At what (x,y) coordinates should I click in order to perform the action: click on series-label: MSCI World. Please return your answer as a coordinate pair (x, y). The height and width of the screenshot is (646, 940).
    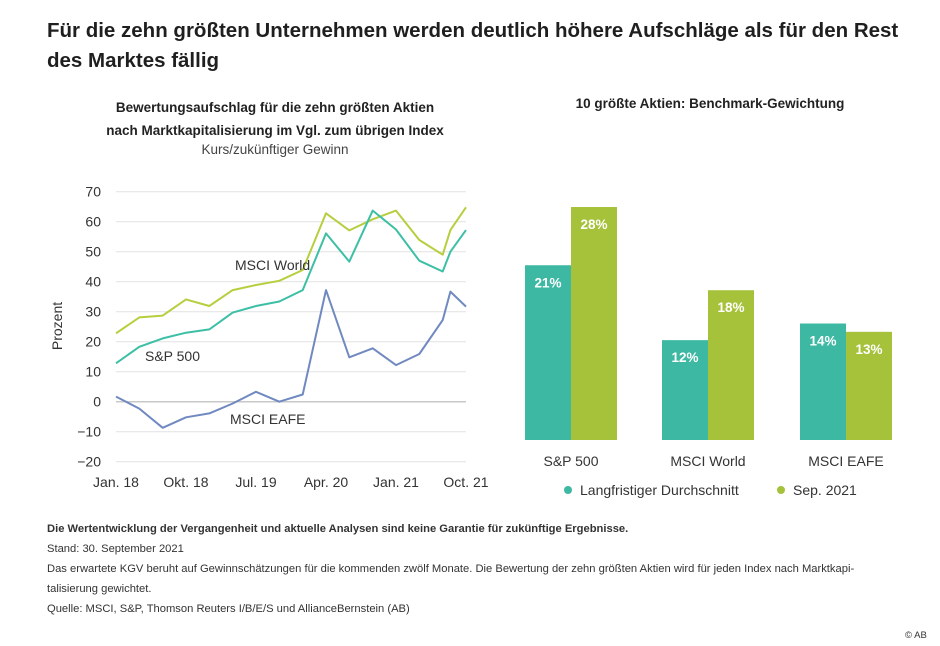
    Looking at the image, I should click on (272, 265).